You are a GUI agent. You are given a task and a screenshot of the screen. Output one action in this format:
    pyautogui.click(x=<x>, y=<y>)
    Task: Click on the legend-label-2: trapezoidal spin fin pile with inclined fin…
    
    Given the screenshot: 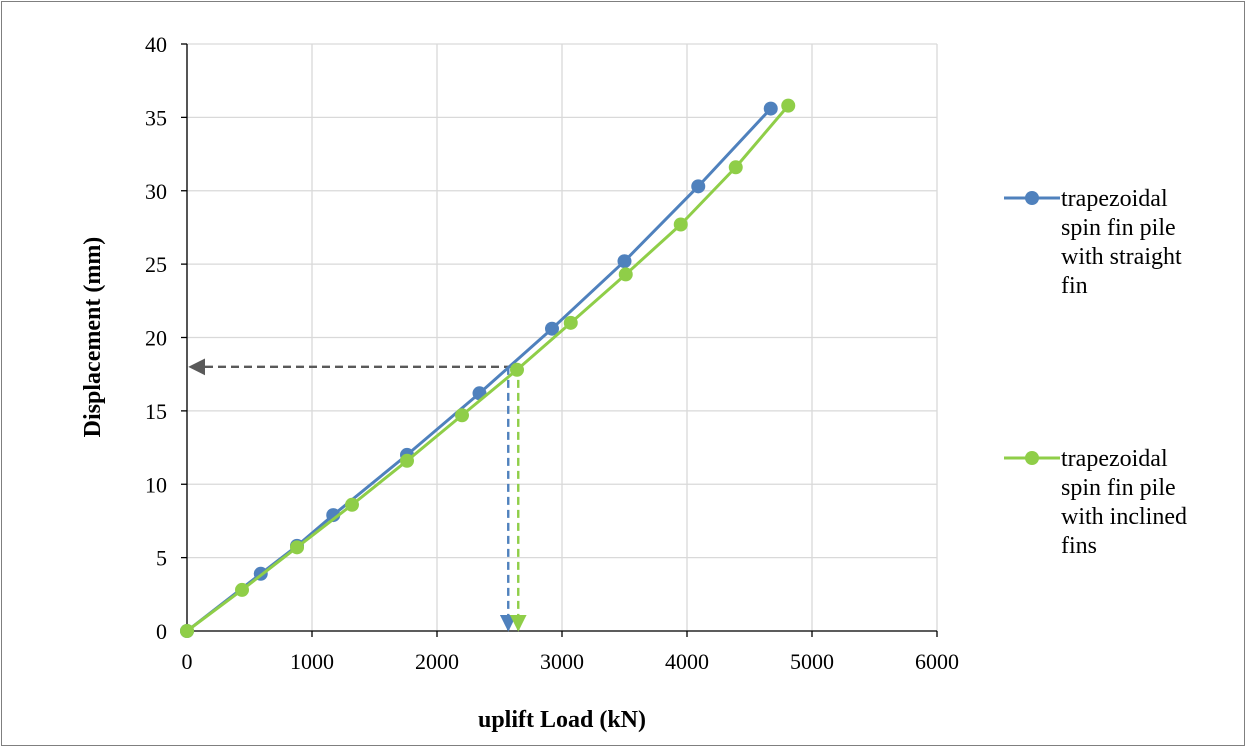 What is the action you would take?
    pyautogui.click(x=1124, y=502)
    